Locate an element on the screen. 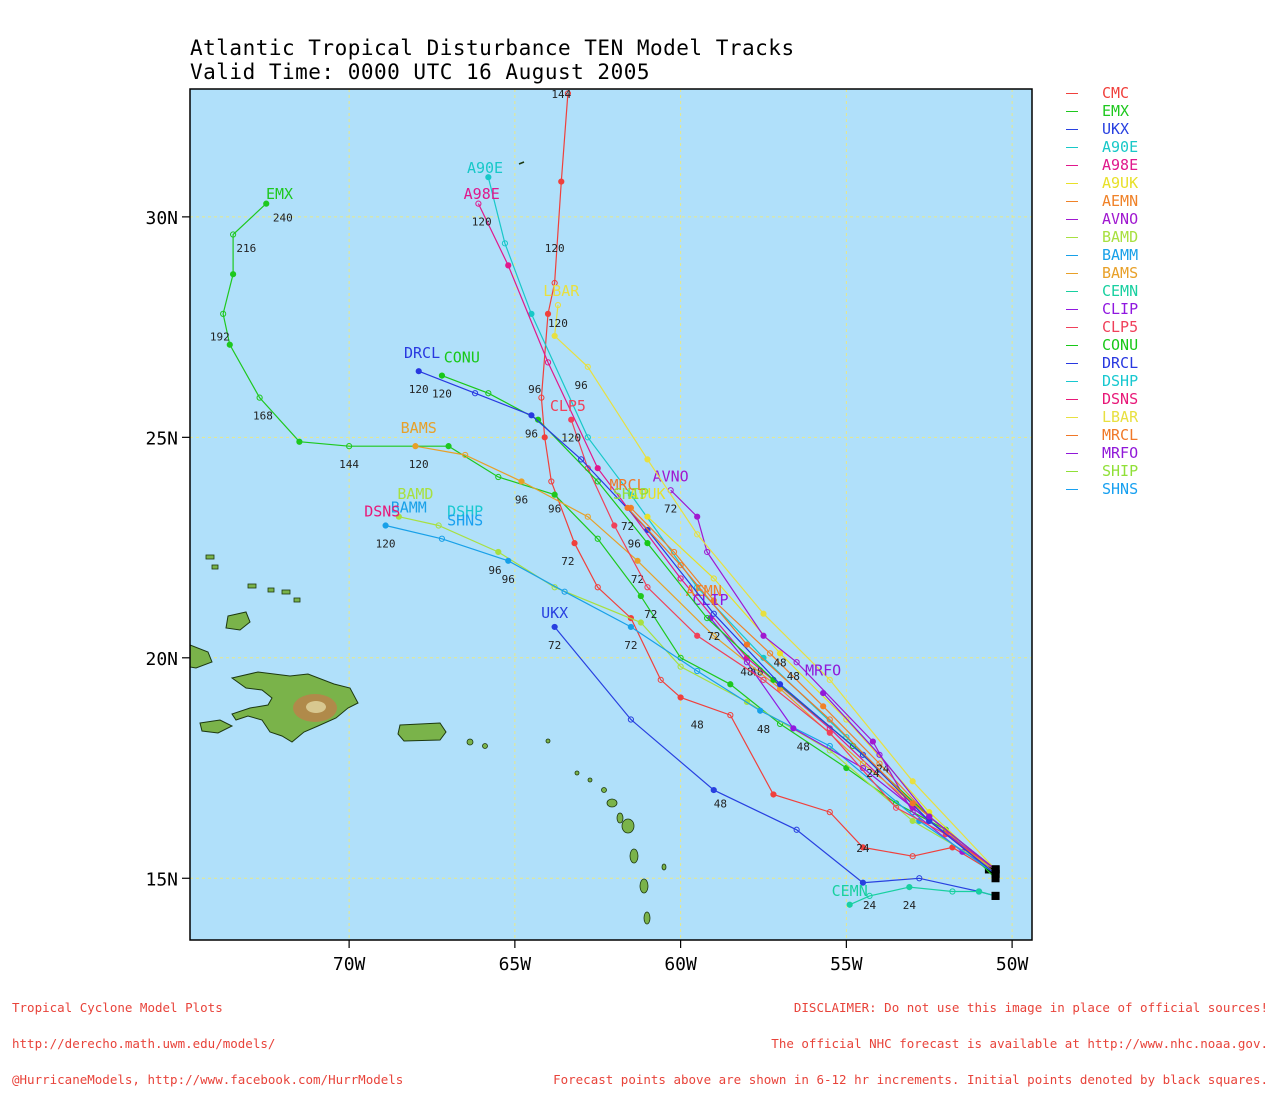 The width and height of the screenshot is (1280, 1098). bahama-islet is located at coordinates (252, 586).